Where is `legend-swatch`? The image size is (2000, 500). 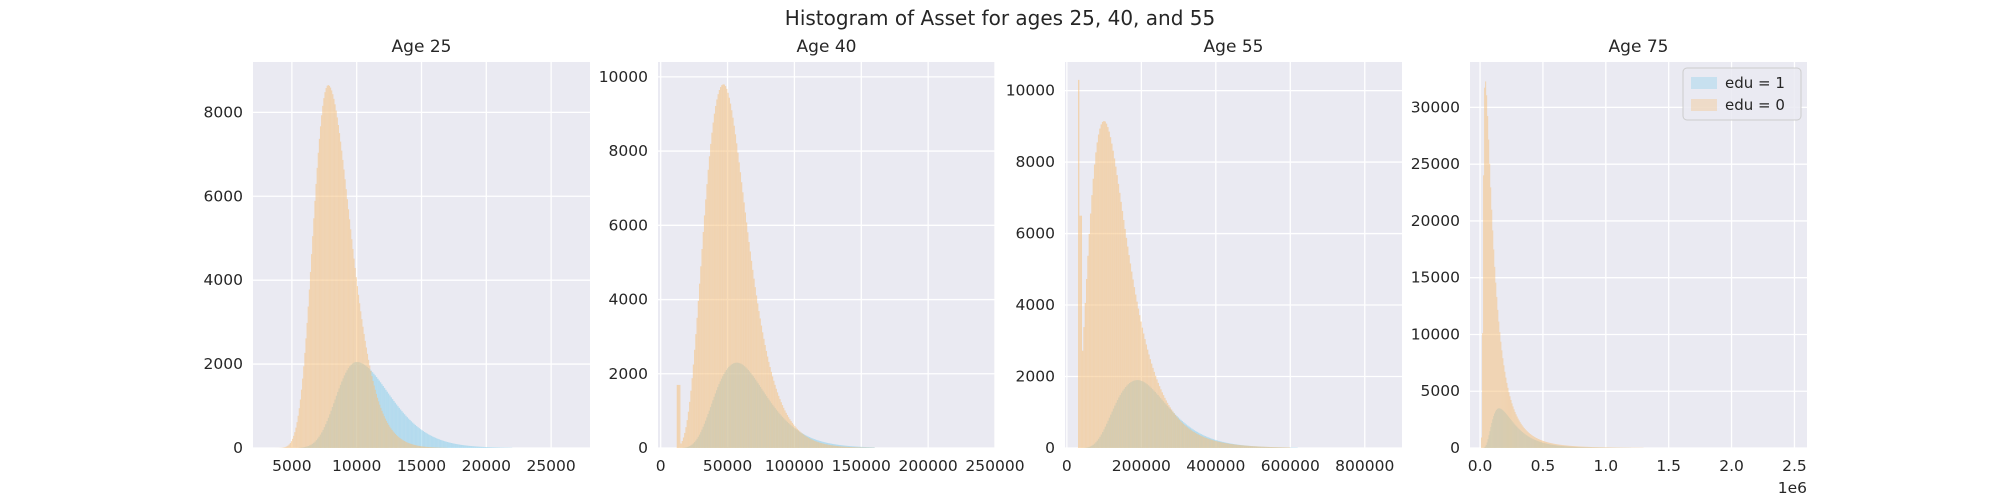 legend-swatch is located at coordinates (1704, 83).